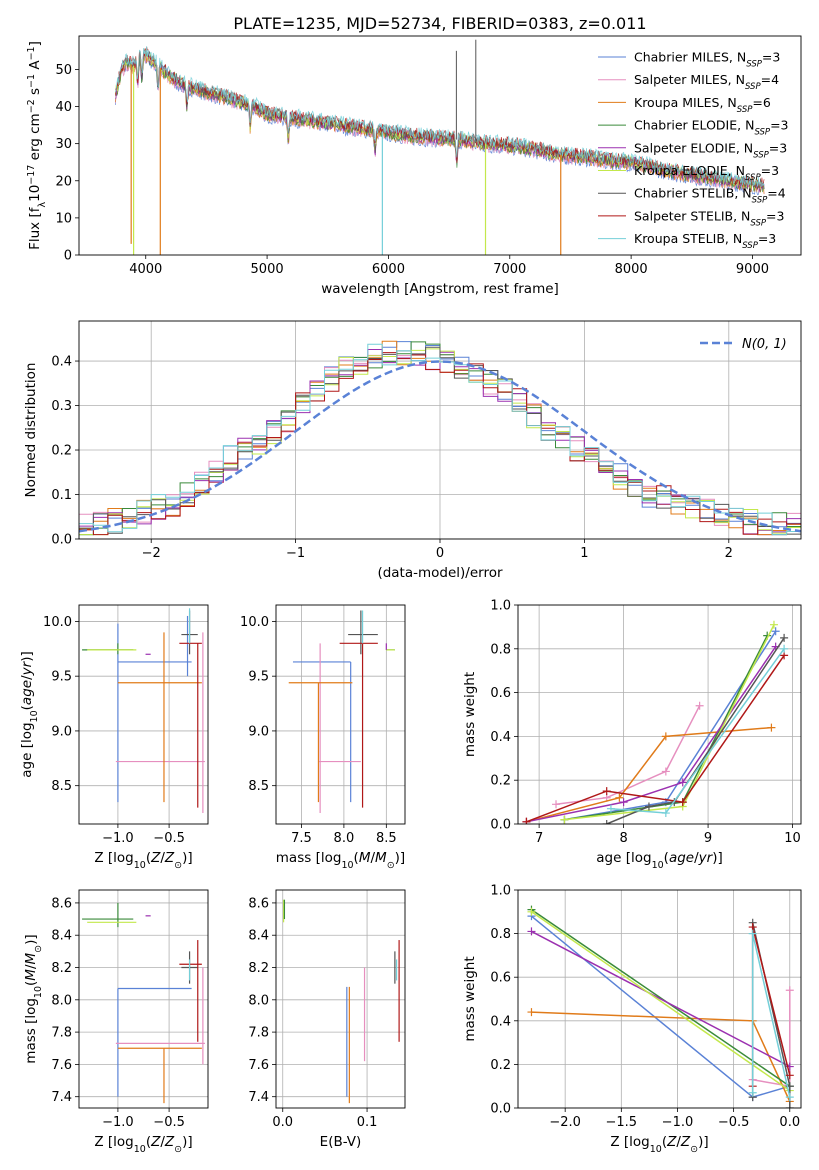  I want to click on y-tick-label: 9.5, so click(61, 677).